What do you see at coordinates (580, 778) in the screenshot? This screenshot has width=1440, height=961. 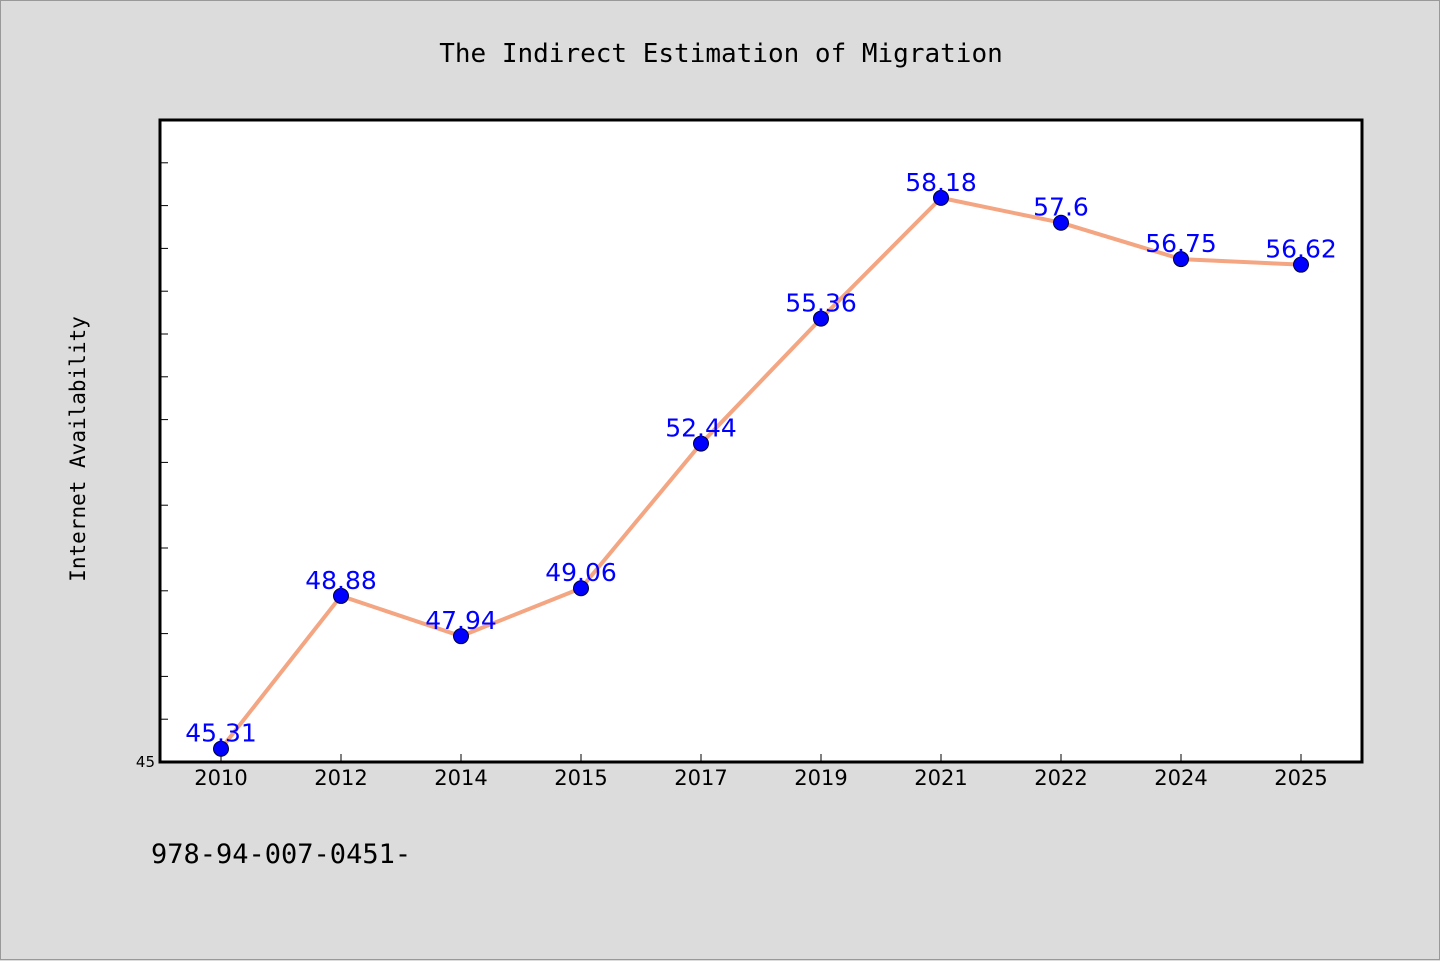 I see `x-tick-label: 2015` at bounding box center [580, 778].